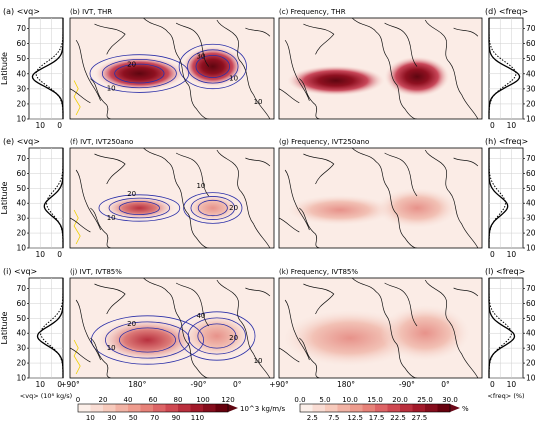  Describe the element at coordinates (420, 418) in the screenshot. I see `colorbar-bottom-tick: 27.5` at that location.